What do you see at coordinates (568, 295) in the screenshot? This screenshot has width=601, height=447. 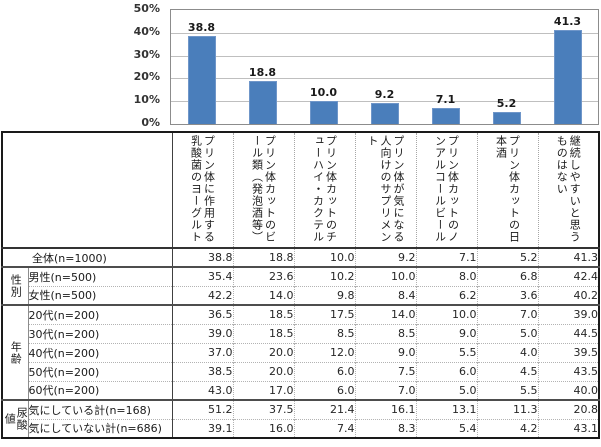 I see `value-cell: 40.2` at bounding box center [568, 295].